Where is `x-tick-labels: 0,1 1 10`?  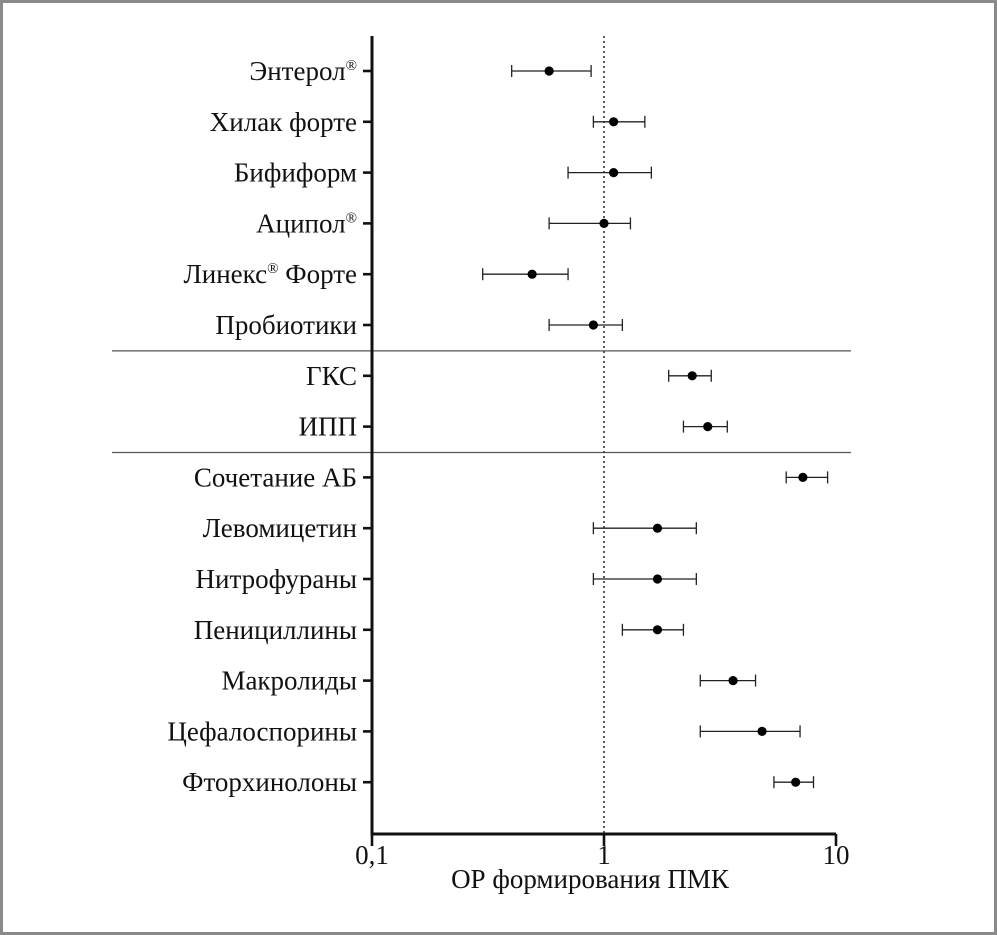 x-tick-labels: 0,1 1 10 is located at coordinates (602, 855).